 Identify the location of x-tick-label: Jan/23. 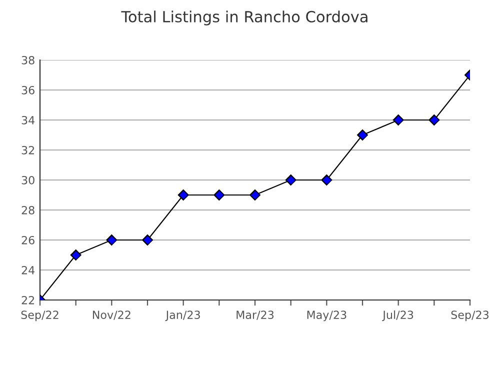
(182, 316).